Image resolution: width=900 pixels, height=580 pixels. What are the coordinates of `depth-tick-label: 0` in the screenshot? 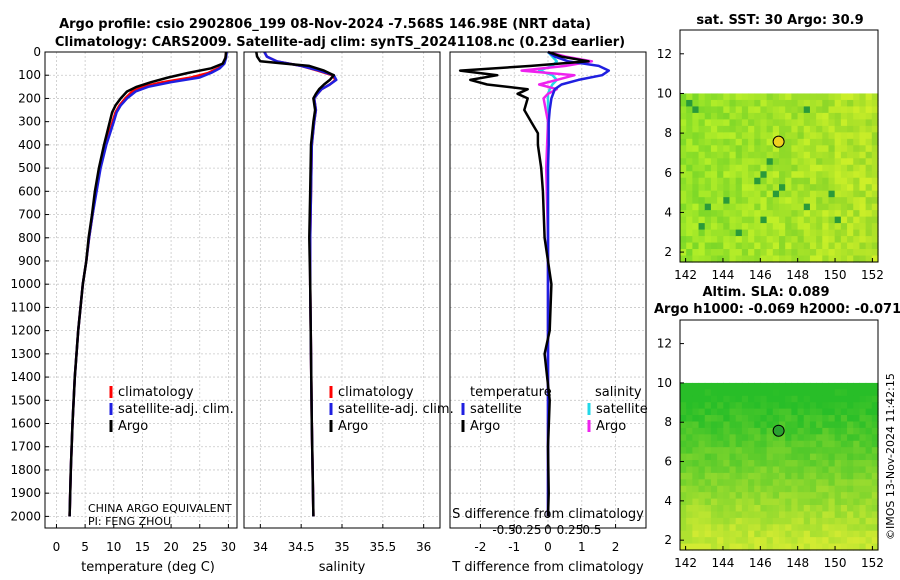 It's located at (37, 52).